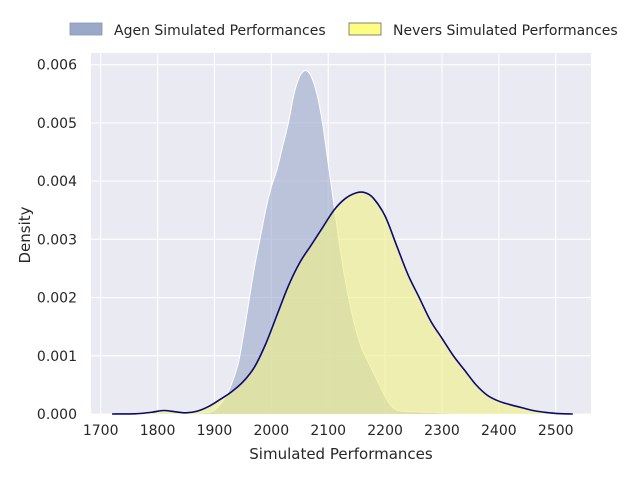 The height and width of the screenshot is (480, 640). Describe the element at coordinates (341, 454) in the screenshot. I see `x-axis-label: Simulated Performances` at that location.